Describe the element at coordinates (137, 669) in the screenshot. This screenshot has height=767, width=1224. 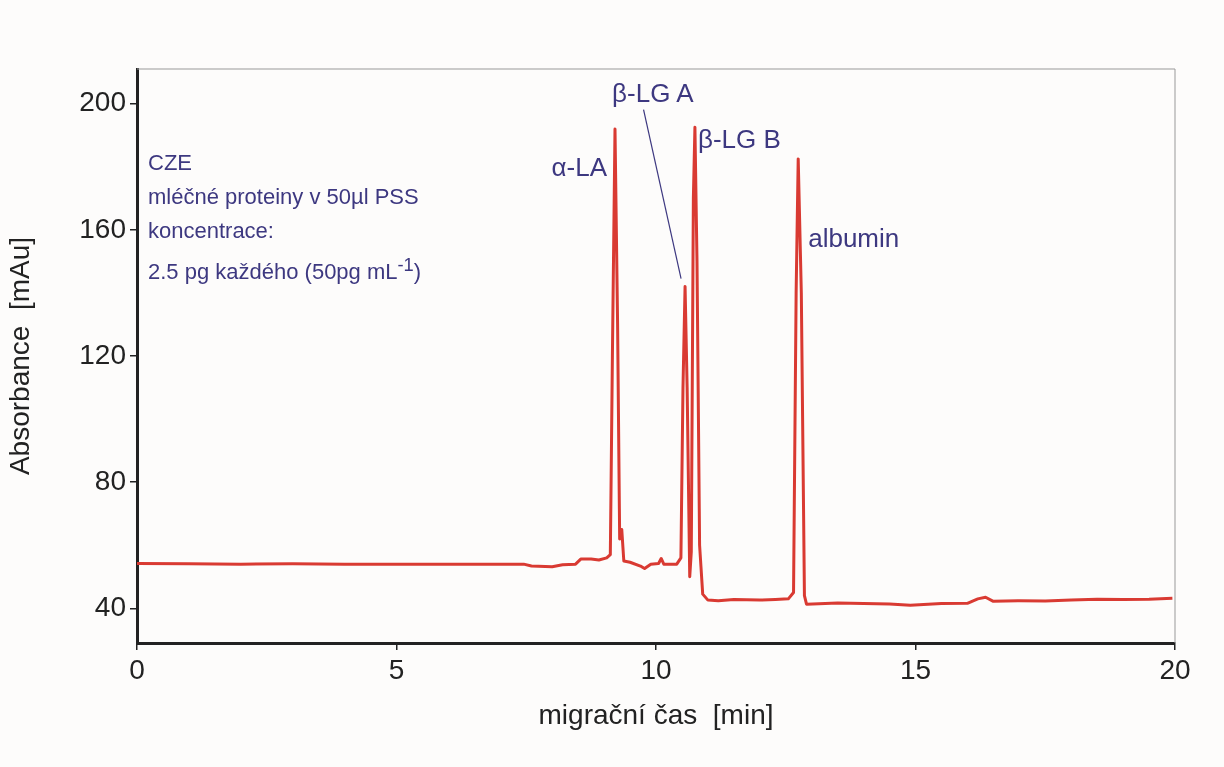
I see `x-tick-label: 0` at that location.